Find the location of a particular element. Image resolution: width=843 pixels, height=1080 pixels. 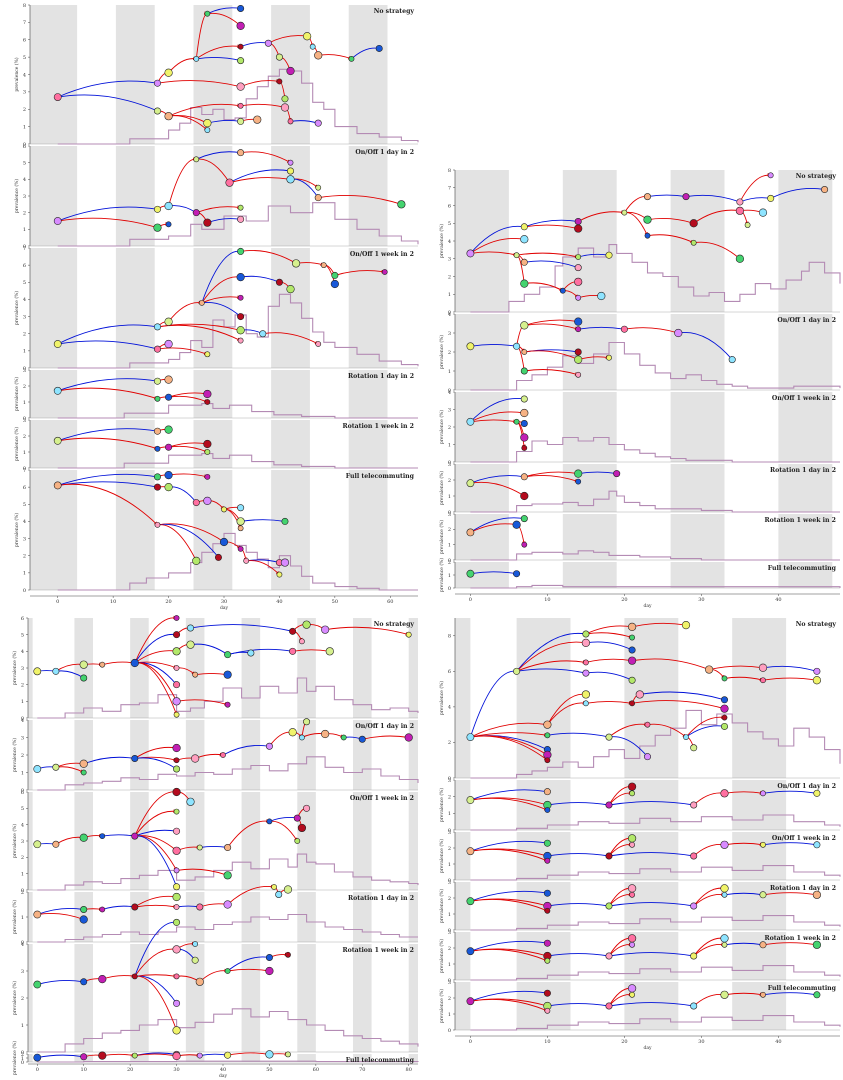

panel-0-1: 0 1 2 3 4 5 6 prevalence (%) On/Off 1 day in 2 is located at coordinates (216, 197).